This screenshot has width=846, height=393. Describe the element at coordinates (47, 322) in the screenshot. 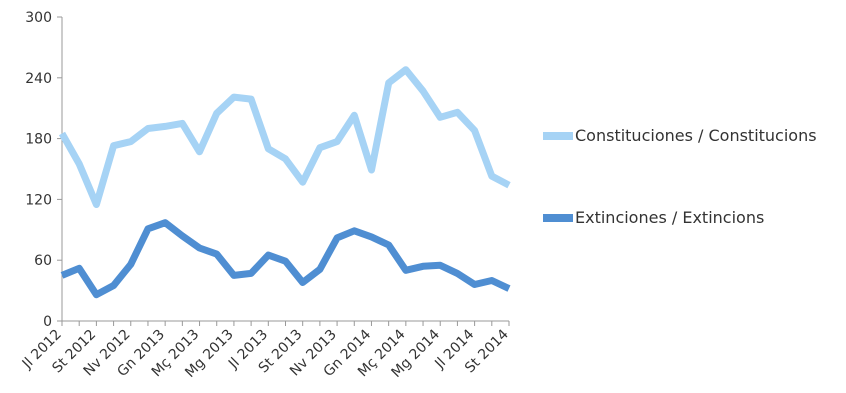

I see `y-tick-label: 0` at that location.